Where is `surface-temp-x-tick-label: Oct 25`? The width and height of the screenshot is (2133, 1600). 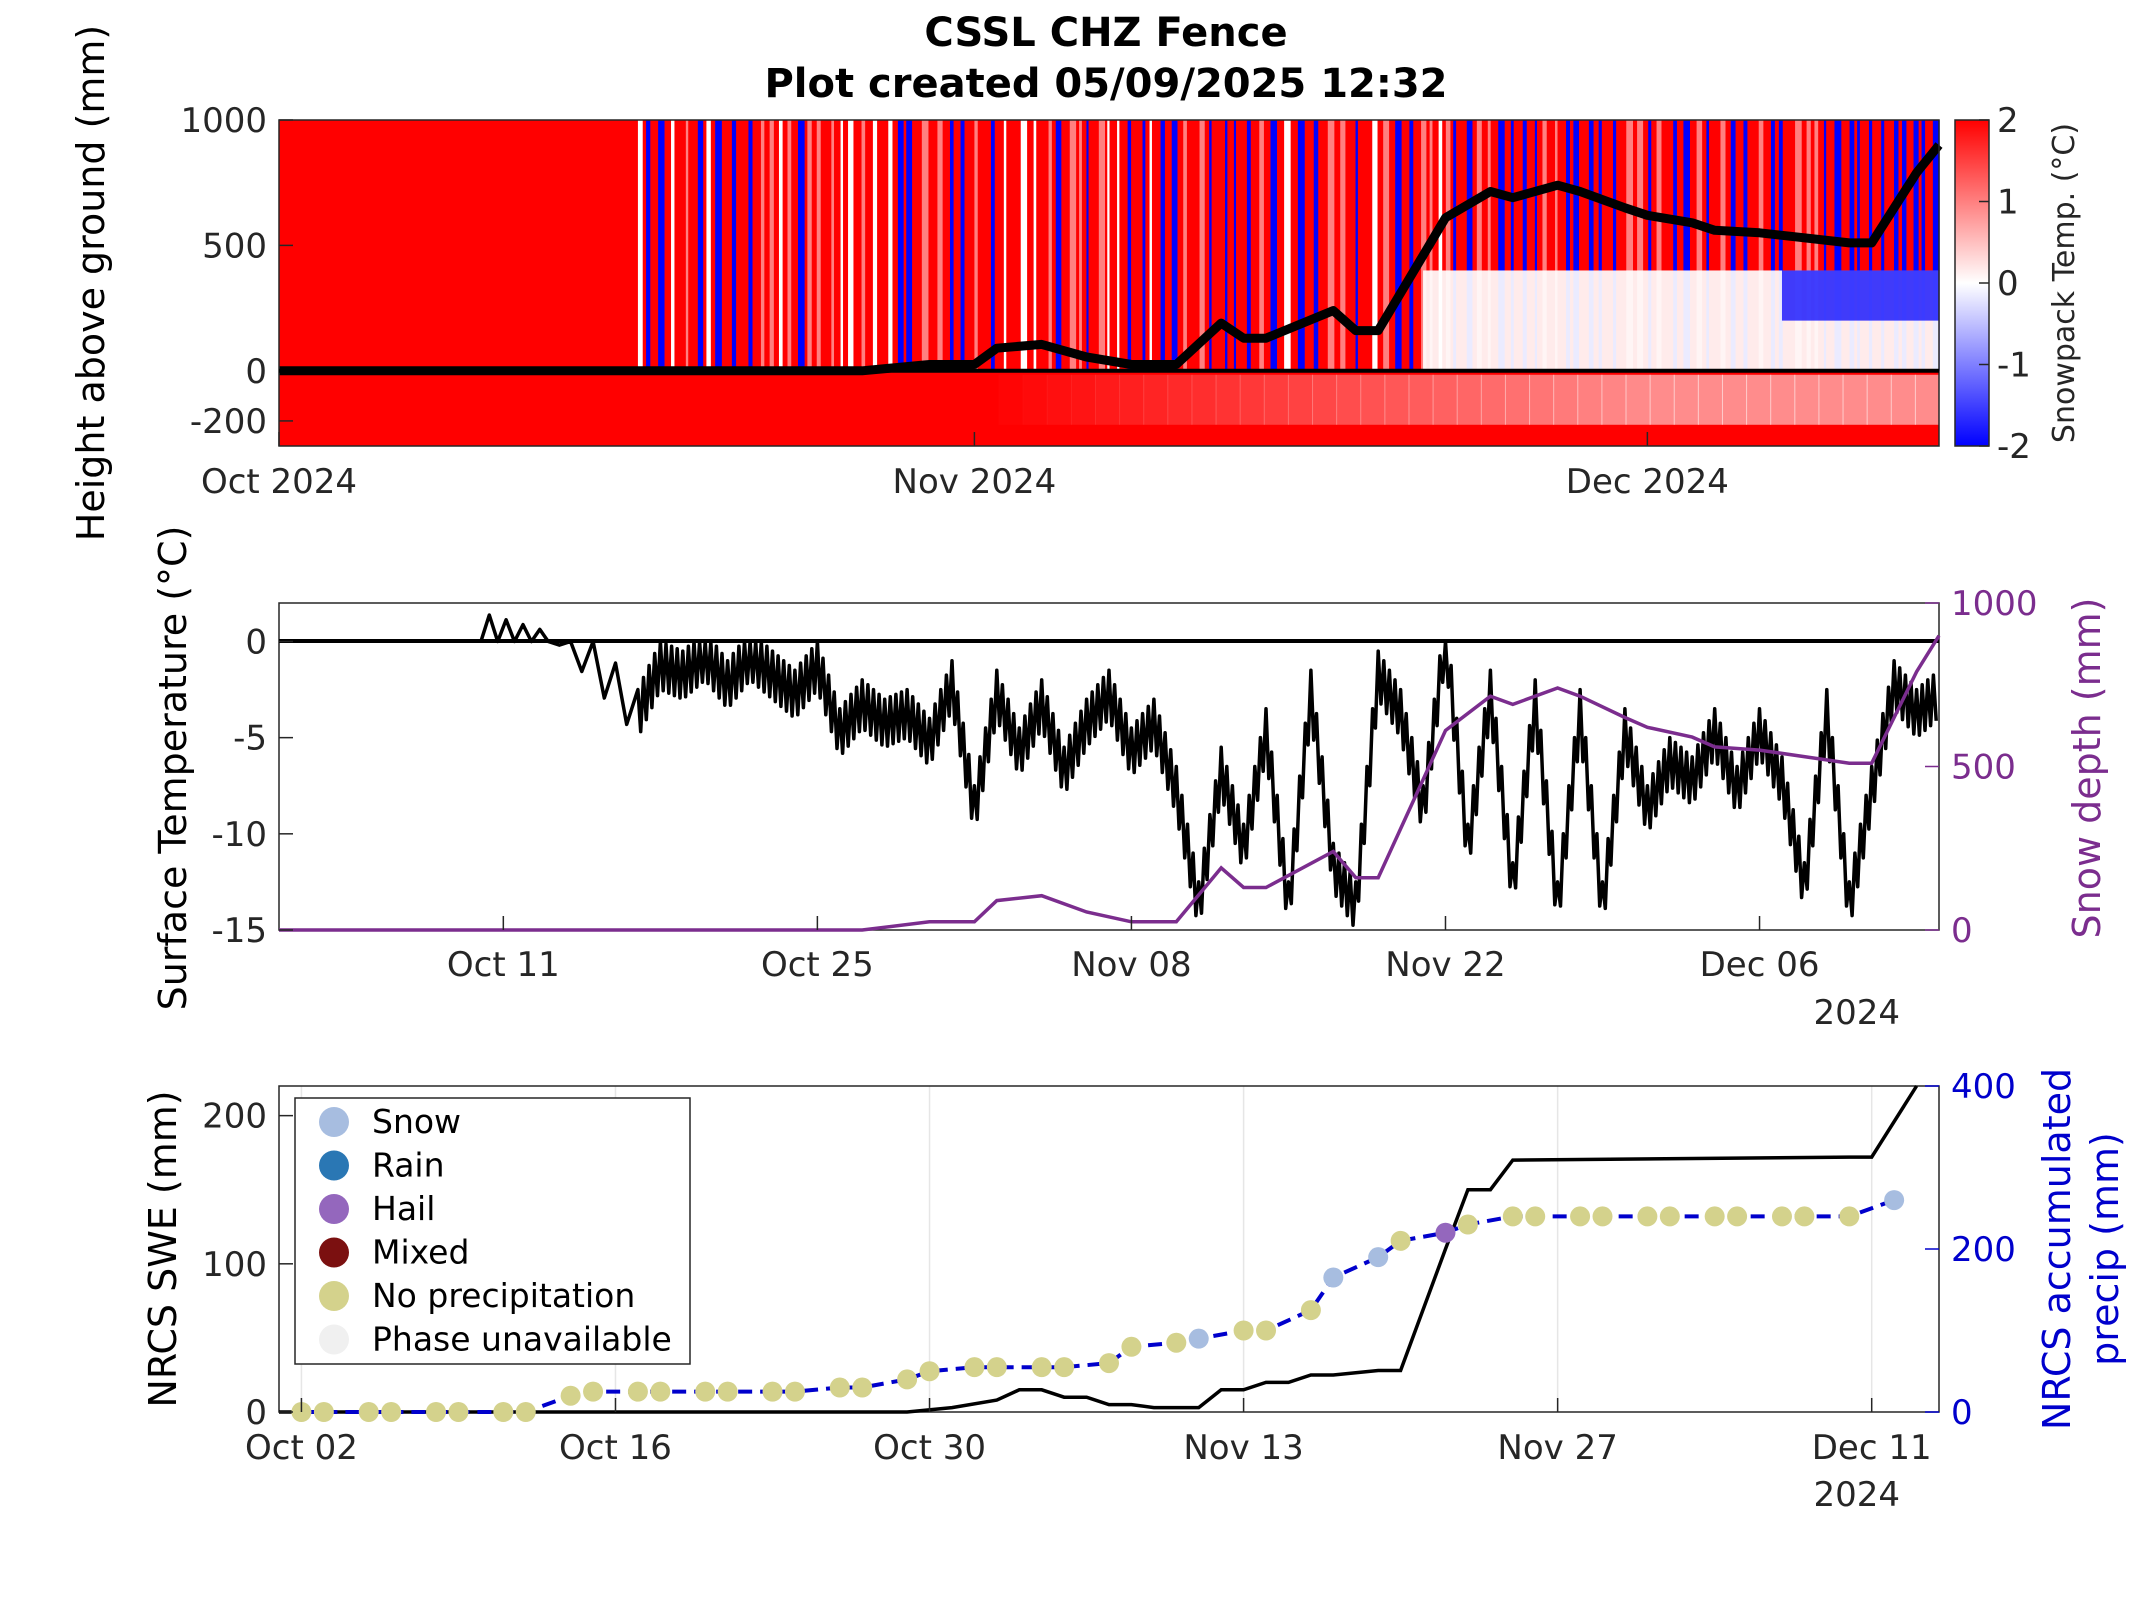
surface-temp-x-tick-label: Oct 25 is located at coordinates (817, 965).